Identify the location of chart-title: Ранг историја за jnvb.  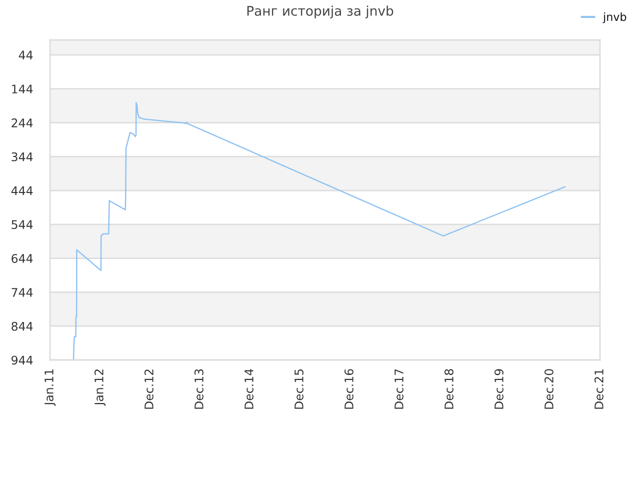
(320, 12).